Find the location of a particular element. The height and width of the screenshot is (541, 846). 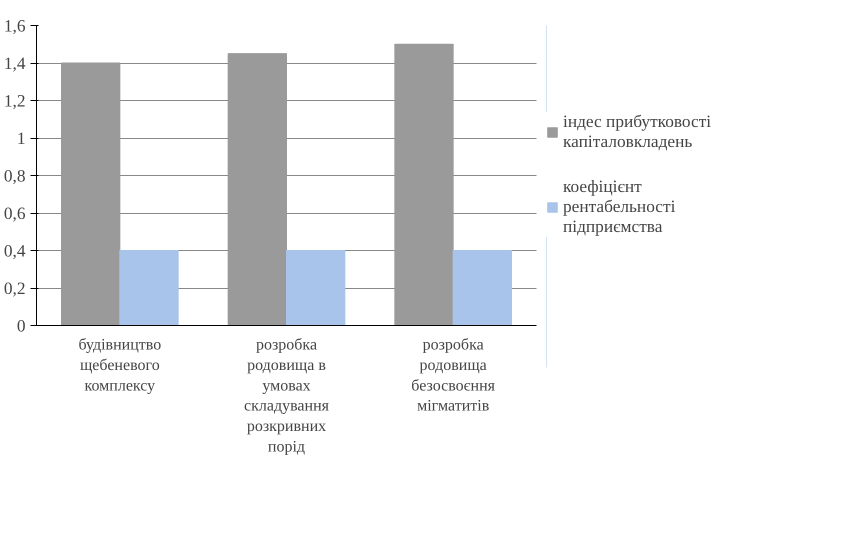

y-tick-label: 0,2 is located at coordinates (15, 288).